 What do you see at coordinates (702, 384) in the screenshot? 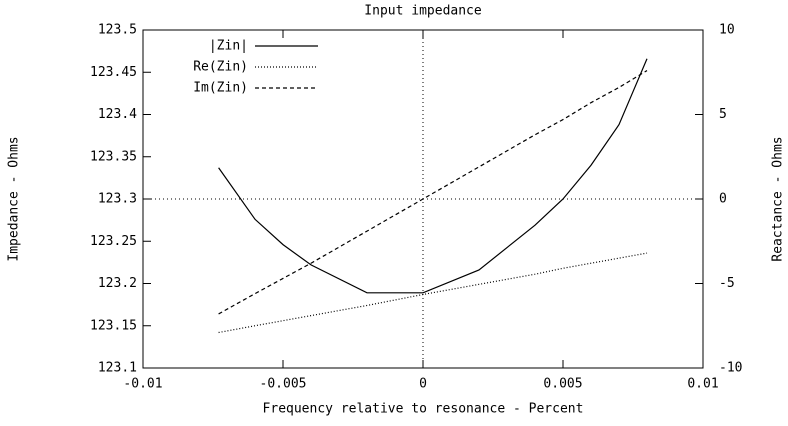
I see `x-tick-label: 0.01` at bounding box center [702, 384].